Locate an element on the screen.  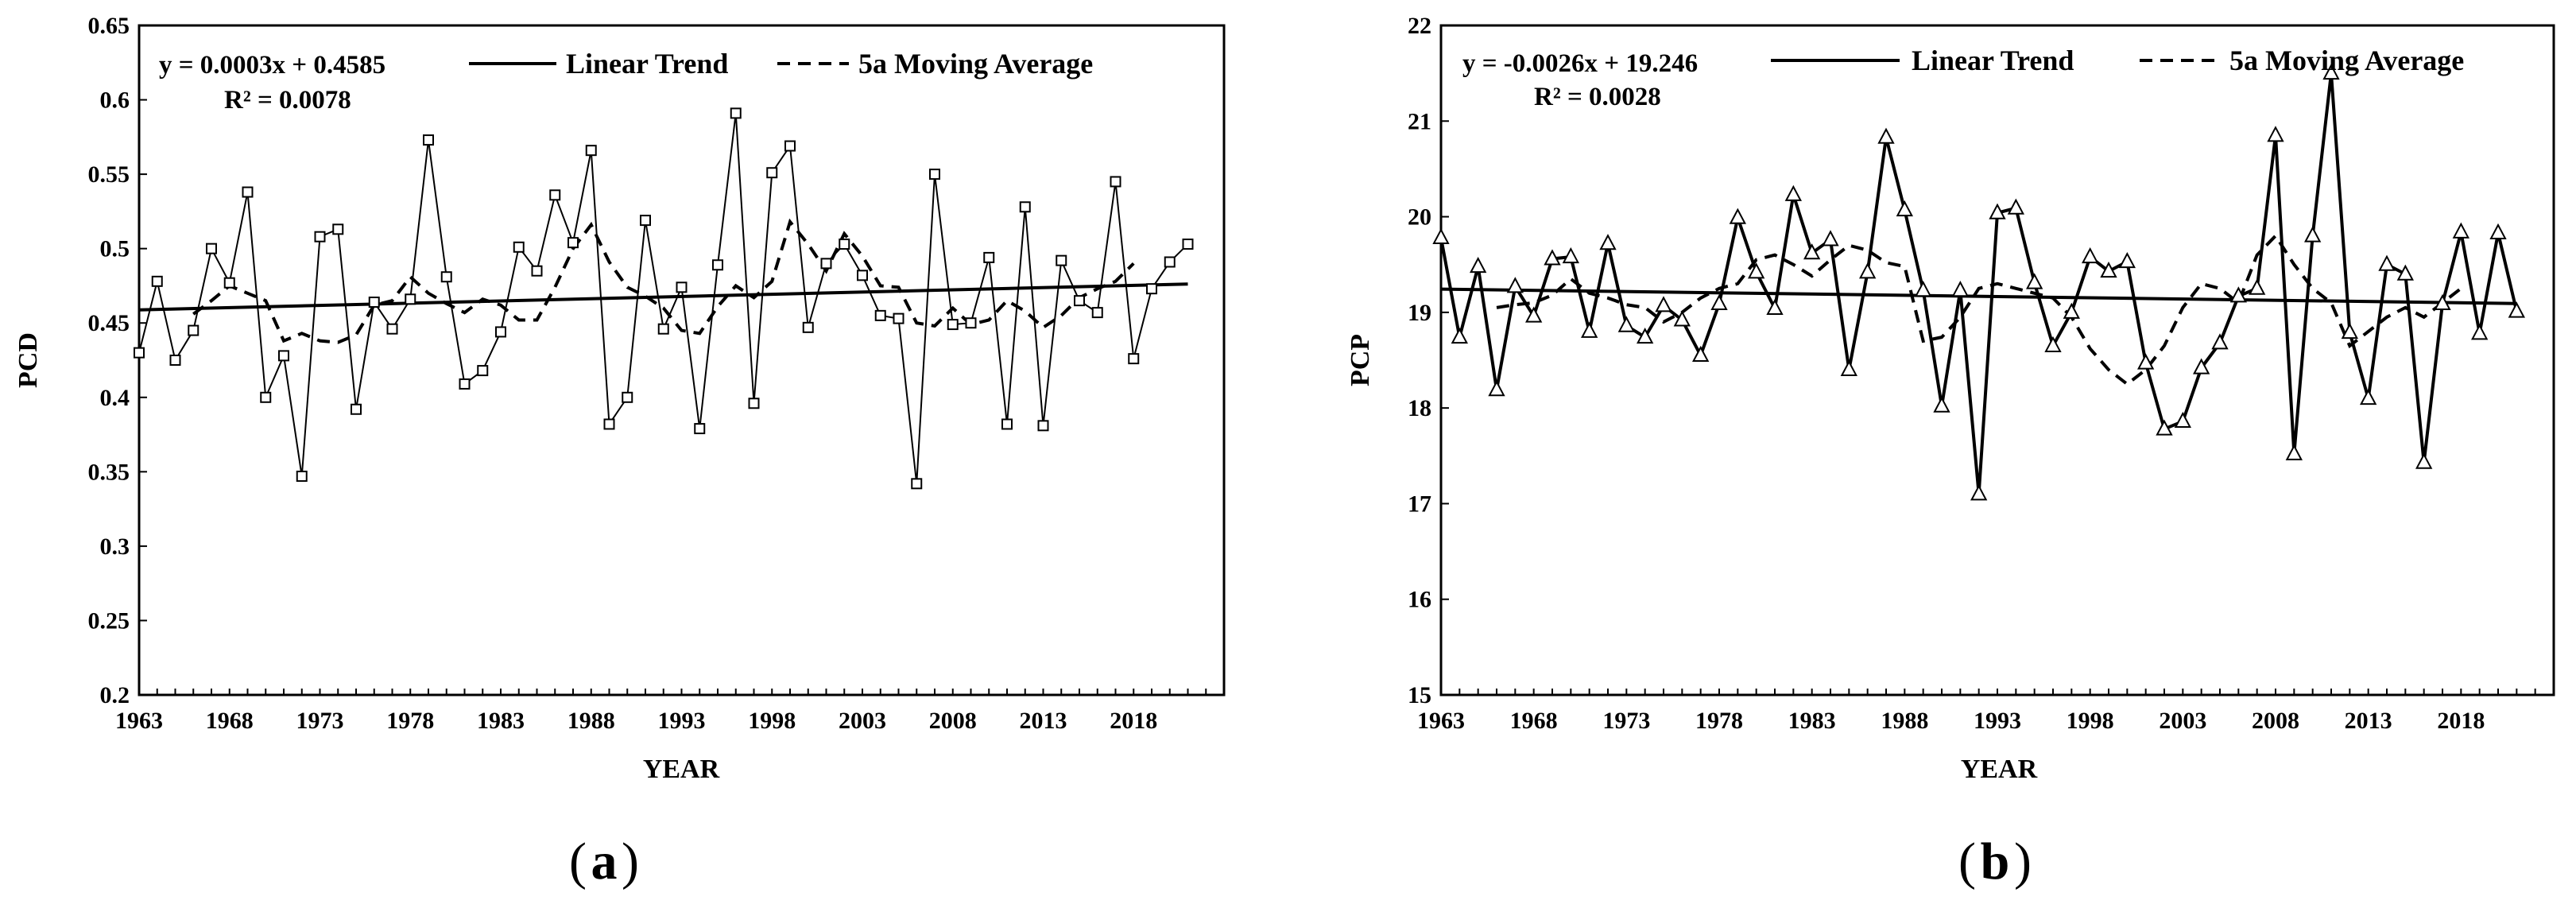
x-axis-title: YEAR is located at coordinates (681, 769).